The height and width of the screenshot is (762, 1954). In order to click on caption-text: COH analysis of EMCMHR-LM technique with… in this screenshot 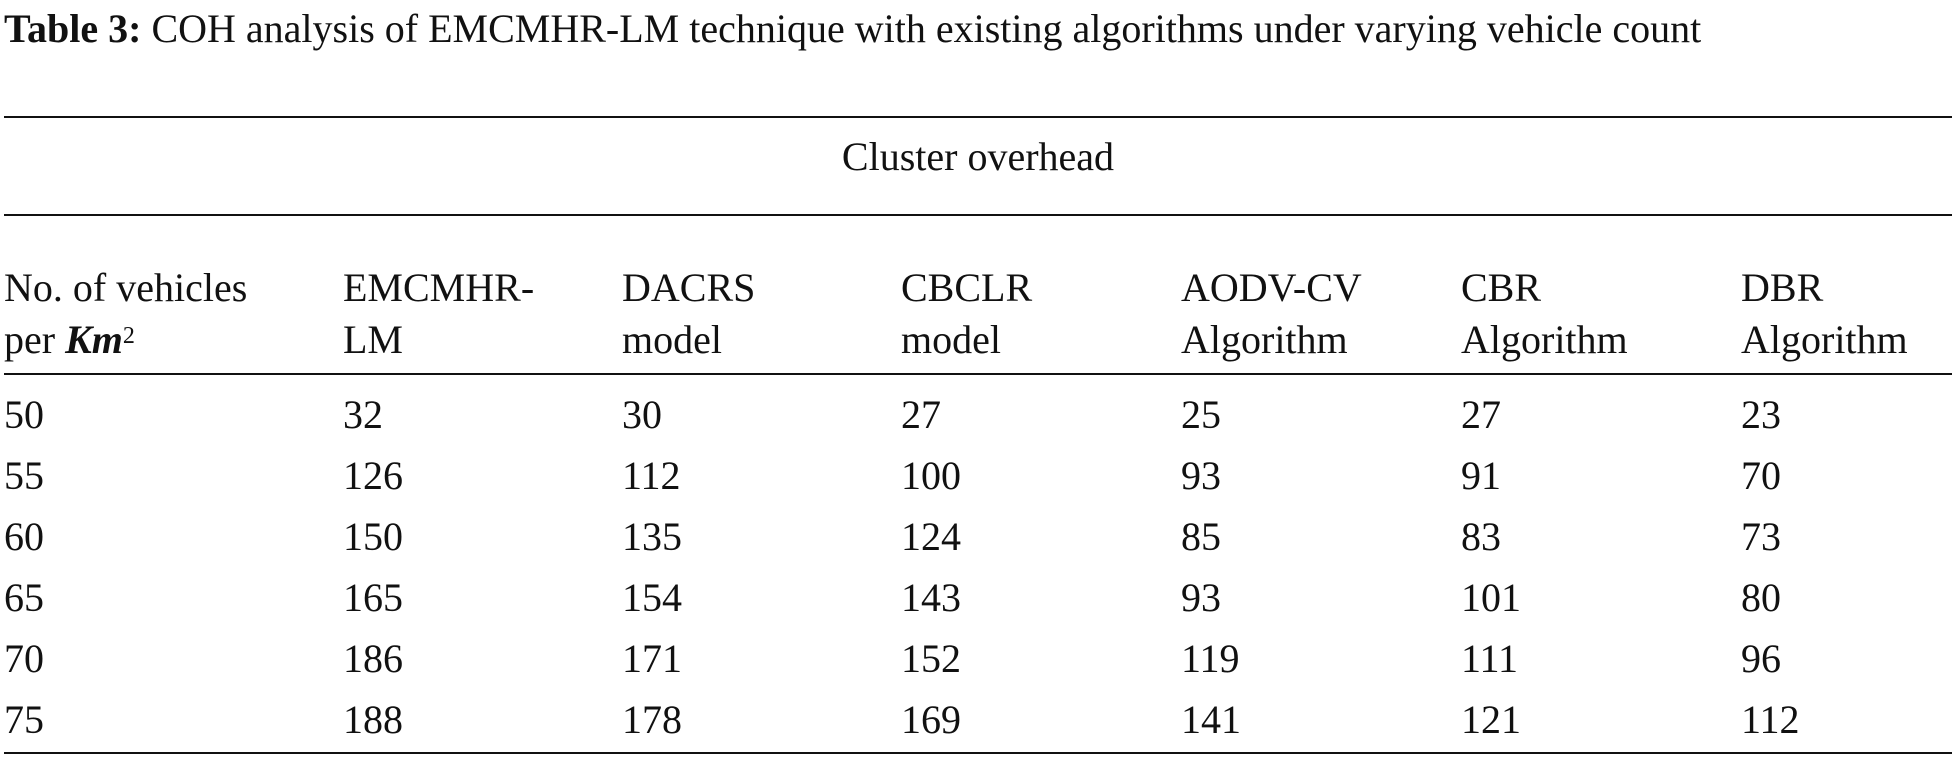, I will do `click(921, 28)`.